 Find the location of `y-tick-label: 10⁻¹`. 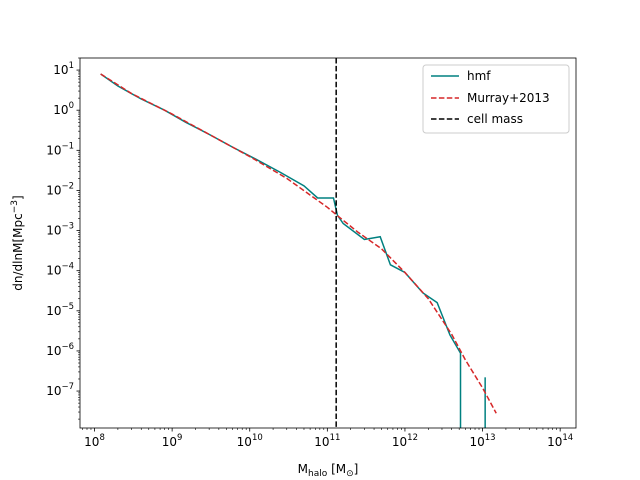

y-tick-label: 10⁻¹ is located at coordinates (60, 149).